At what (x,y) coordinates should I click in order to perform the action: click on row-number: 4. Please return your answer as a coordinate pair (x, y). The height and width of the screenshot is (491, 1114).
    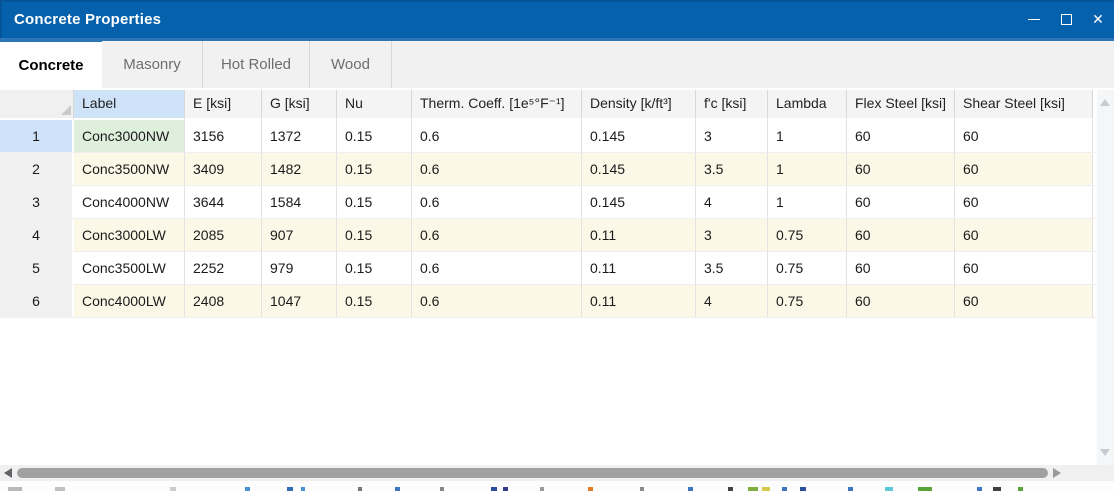
    Looking at the image, I should click on (37, 235).